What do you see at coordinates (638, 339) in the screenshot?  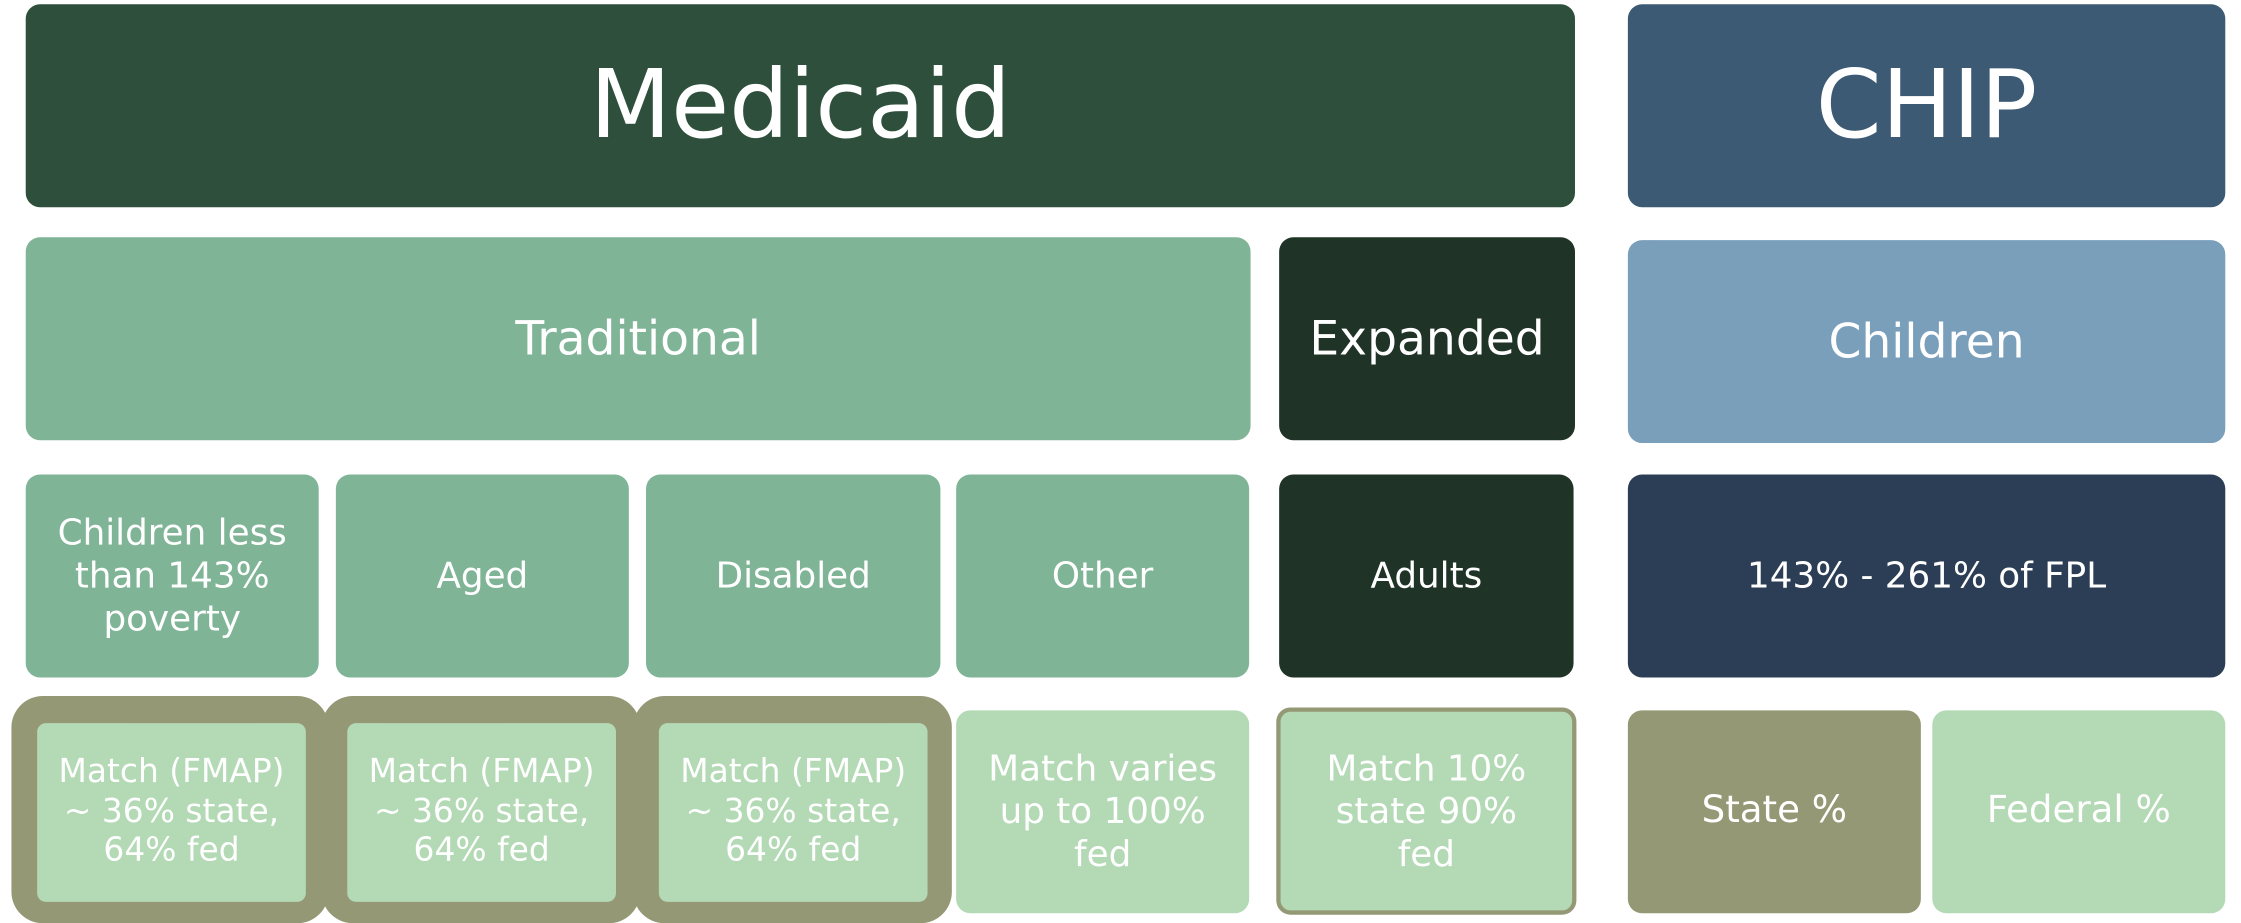 I see `traditional: Traditional` at bounding box center [638, 339].